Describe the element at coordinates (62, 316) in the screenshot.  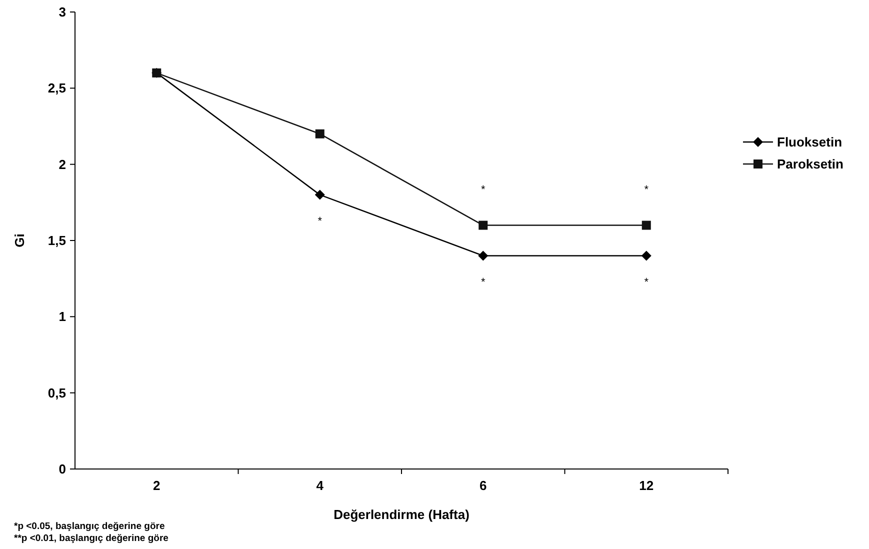
I see `y-tick-label: 1` at that location.